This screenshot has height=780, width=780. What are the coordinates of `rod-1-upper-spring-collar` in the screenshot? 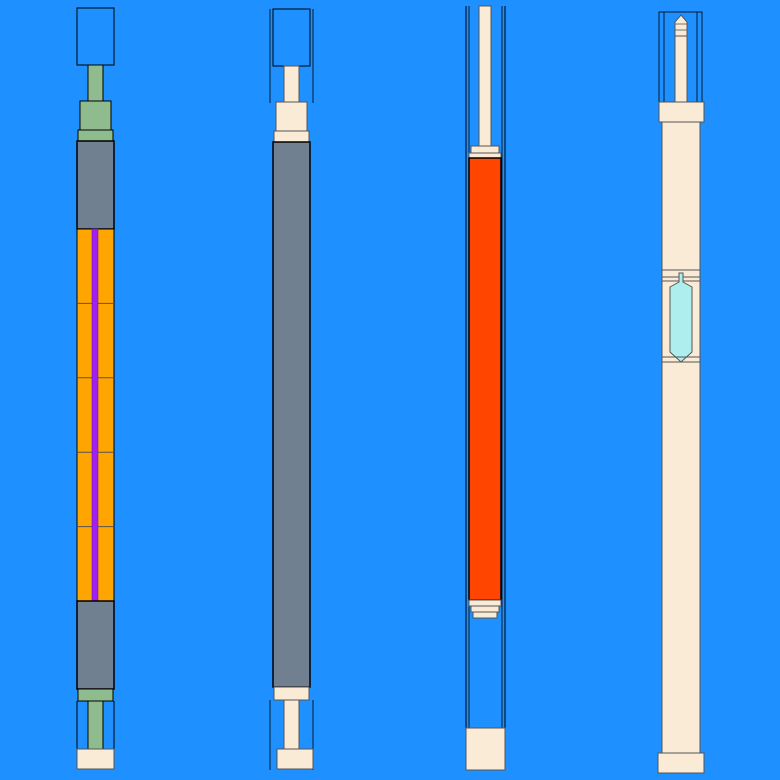 It's located at (95, 135).